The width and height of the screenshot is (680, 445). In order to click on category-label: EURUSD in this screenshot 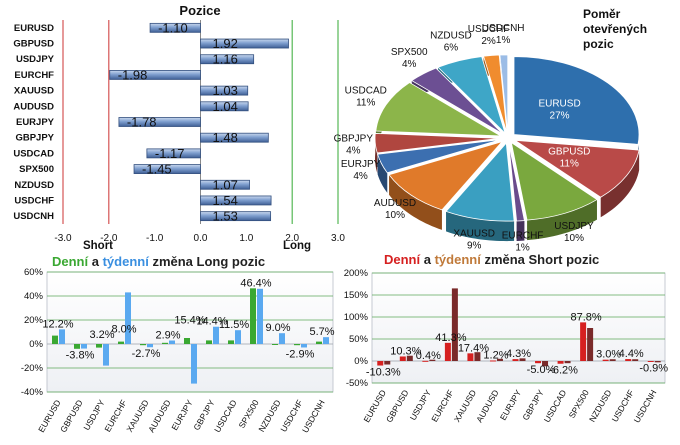, I will do `click(34, 28)`.